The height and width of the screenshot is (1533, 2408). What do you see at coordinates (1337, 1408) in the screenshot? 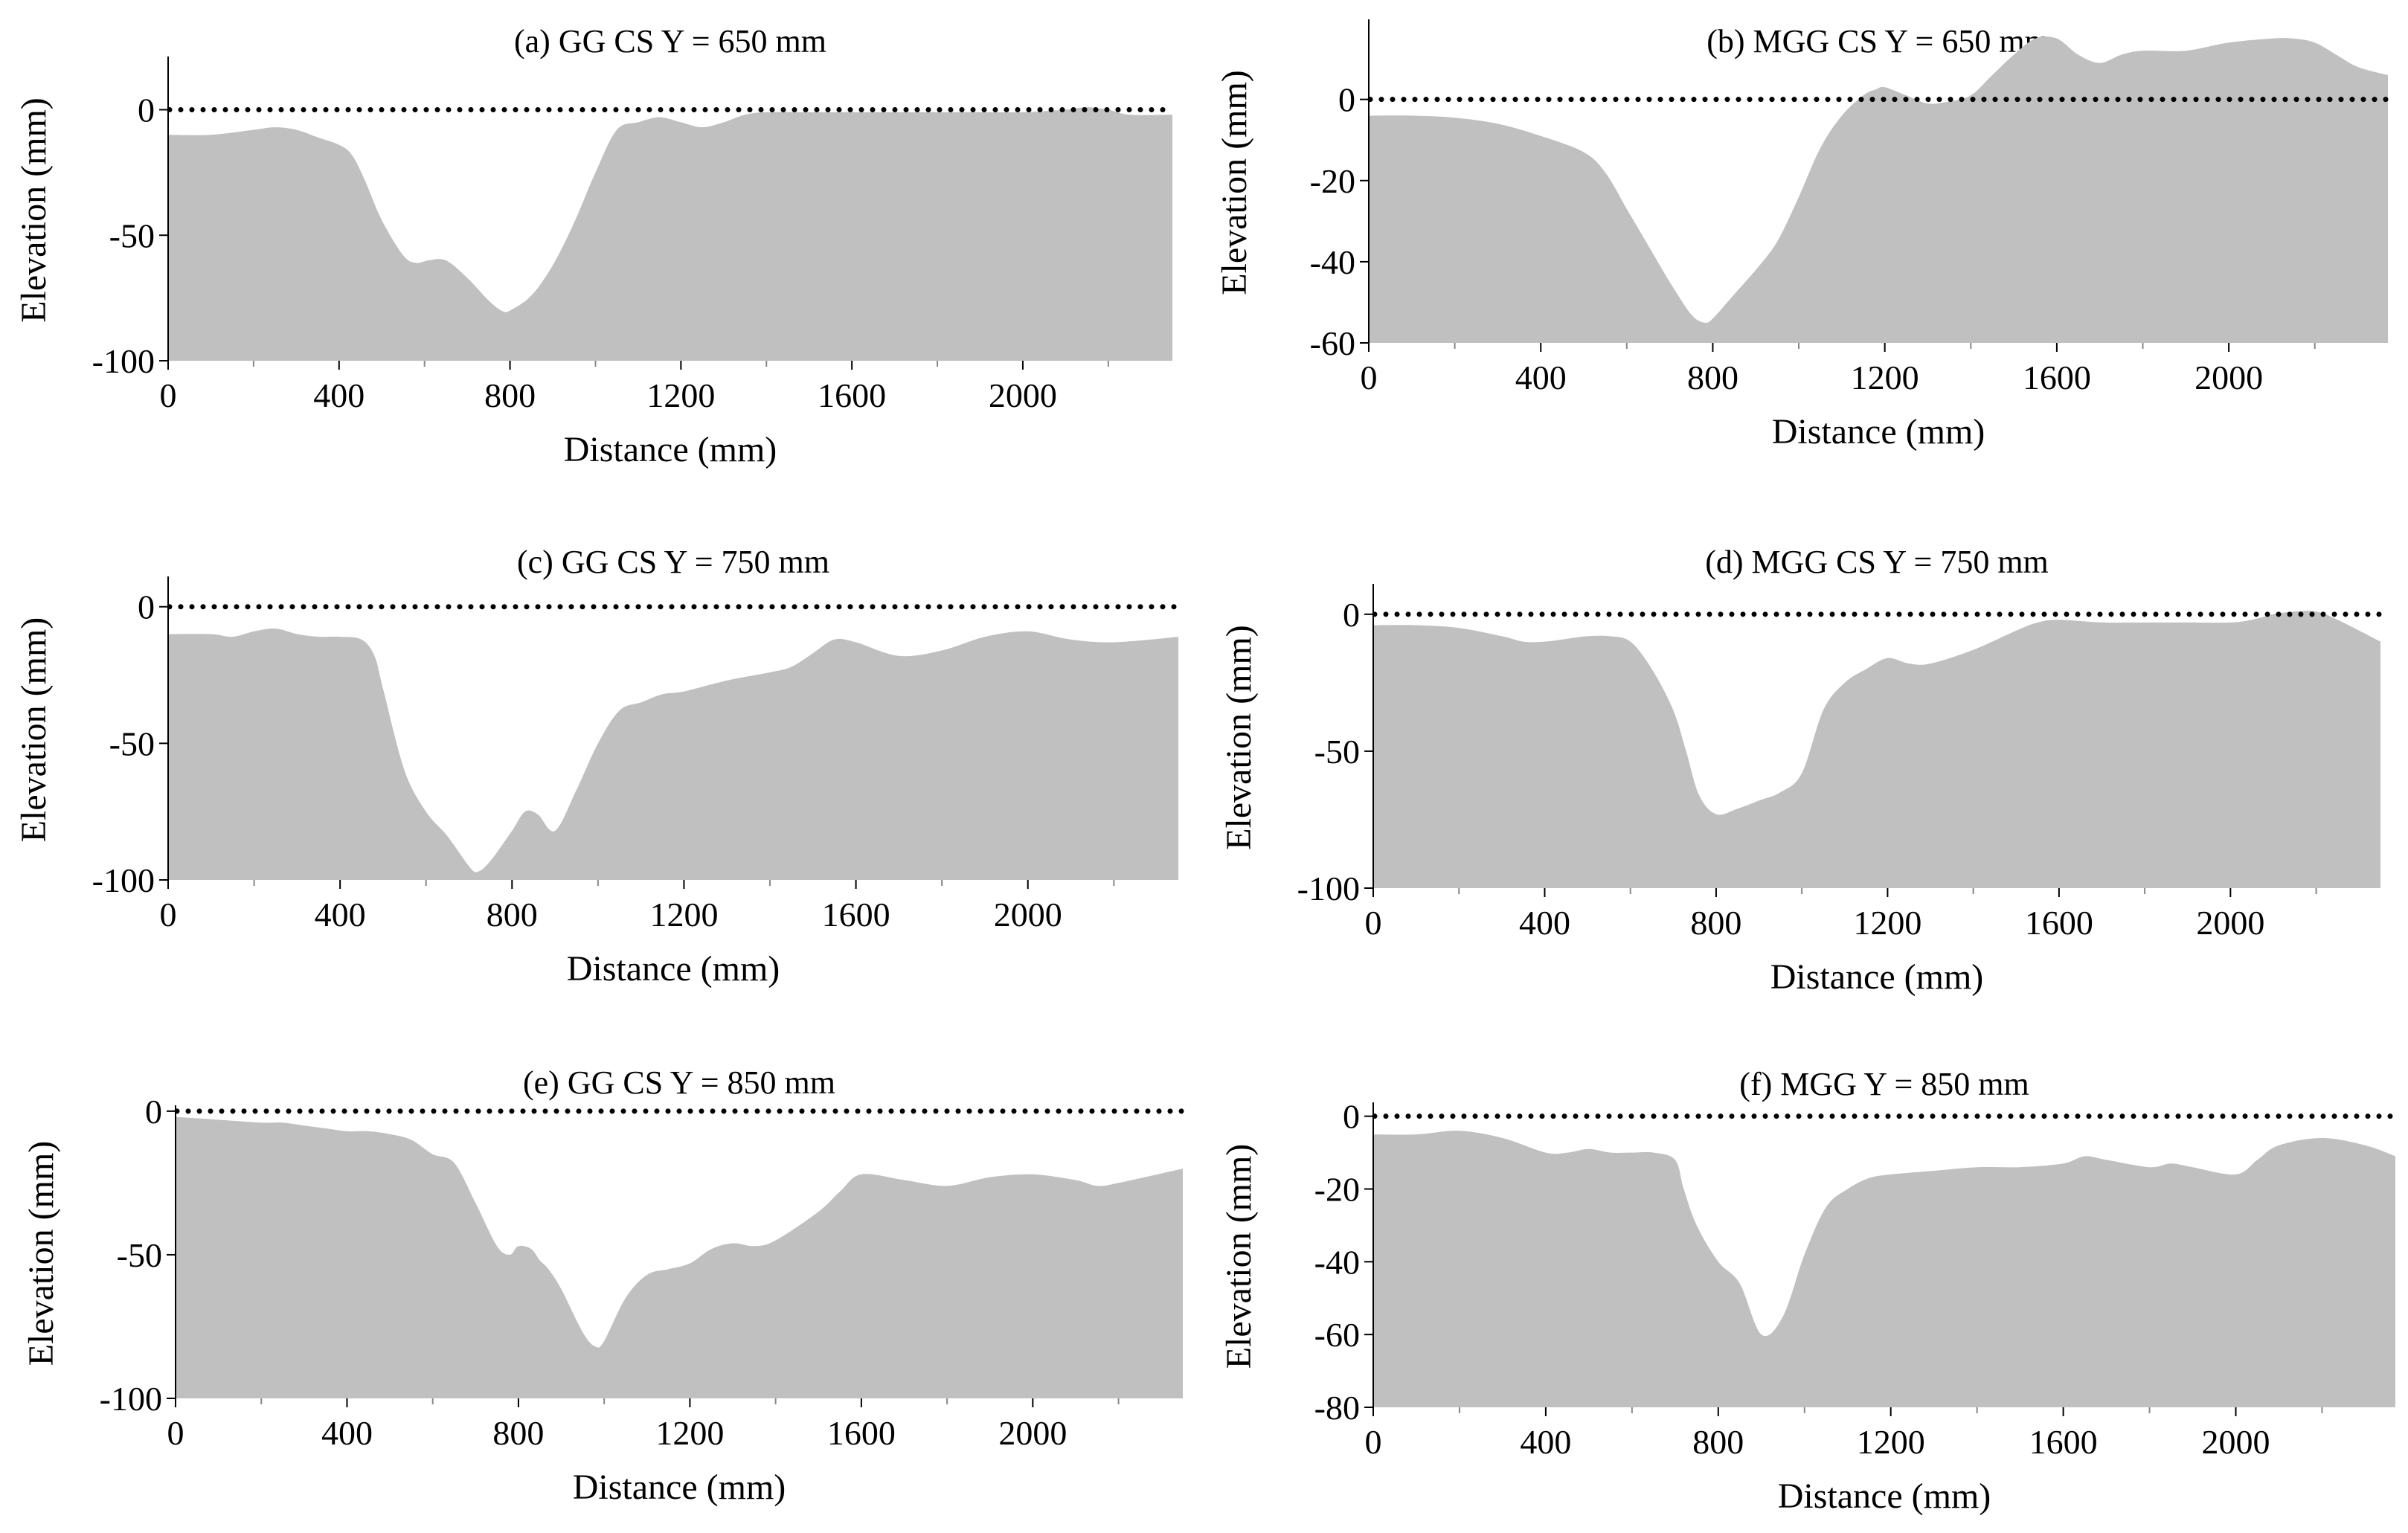
I see `y-tick-label: -80` at bounding box center [1337, 1408].